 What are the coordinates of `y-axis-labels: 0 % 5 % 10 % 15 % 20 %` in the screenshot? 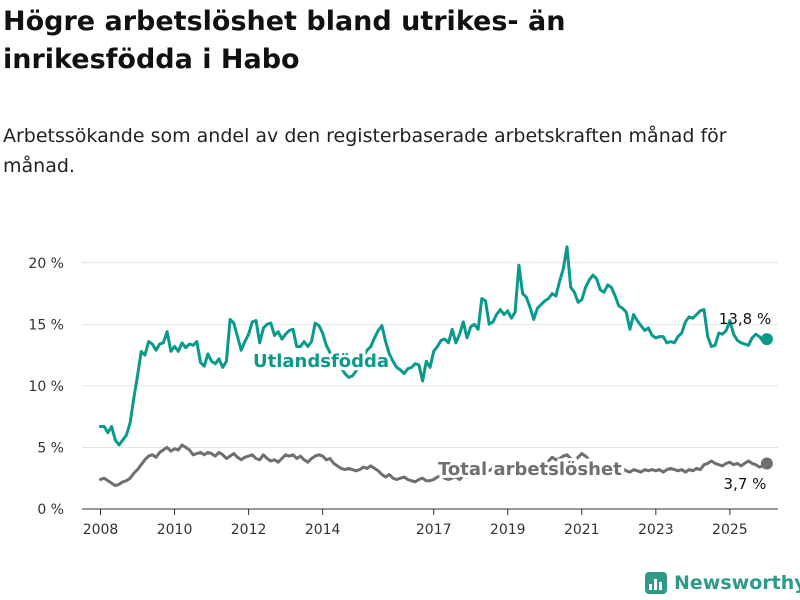 It's located at (46, 387).